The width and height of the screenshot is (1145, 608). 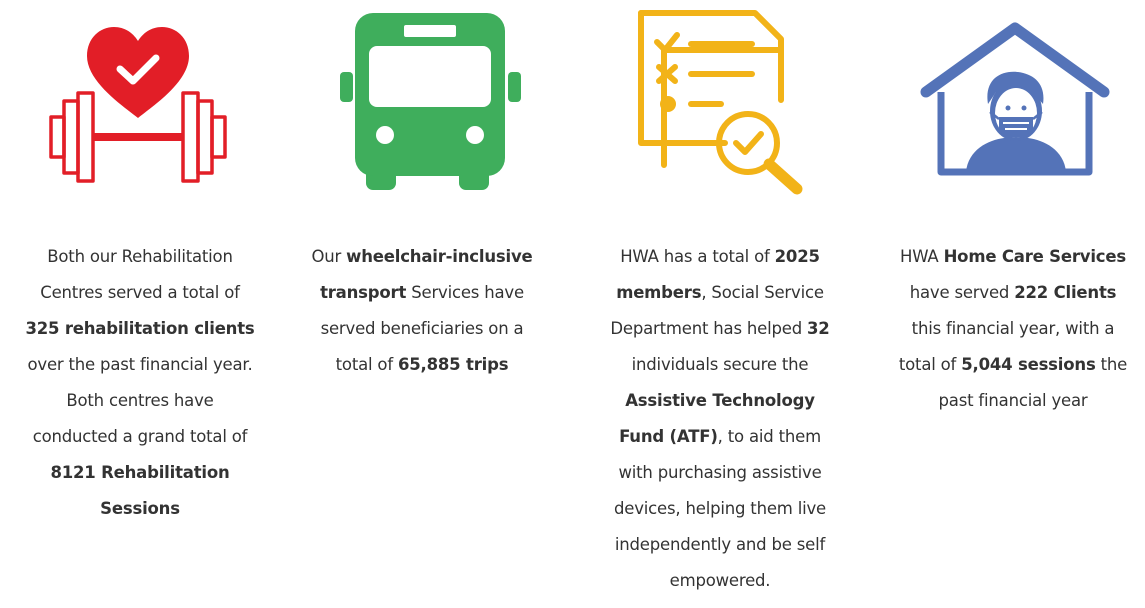 I want to click on text-line: individuals secure the, so click(x=720, y=365).